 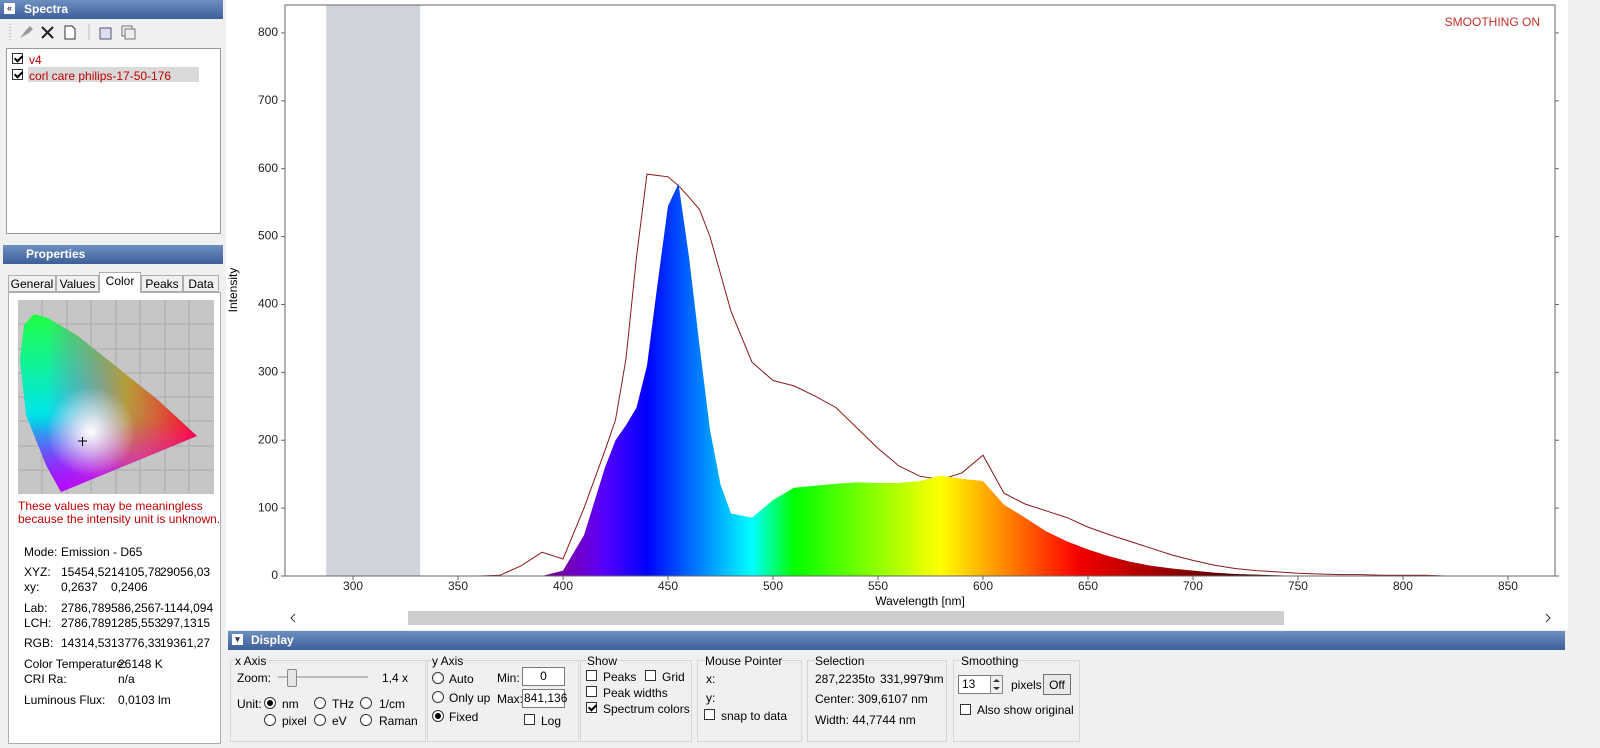 I want to click on group-title: y Axis, so click(x=448, y=661).